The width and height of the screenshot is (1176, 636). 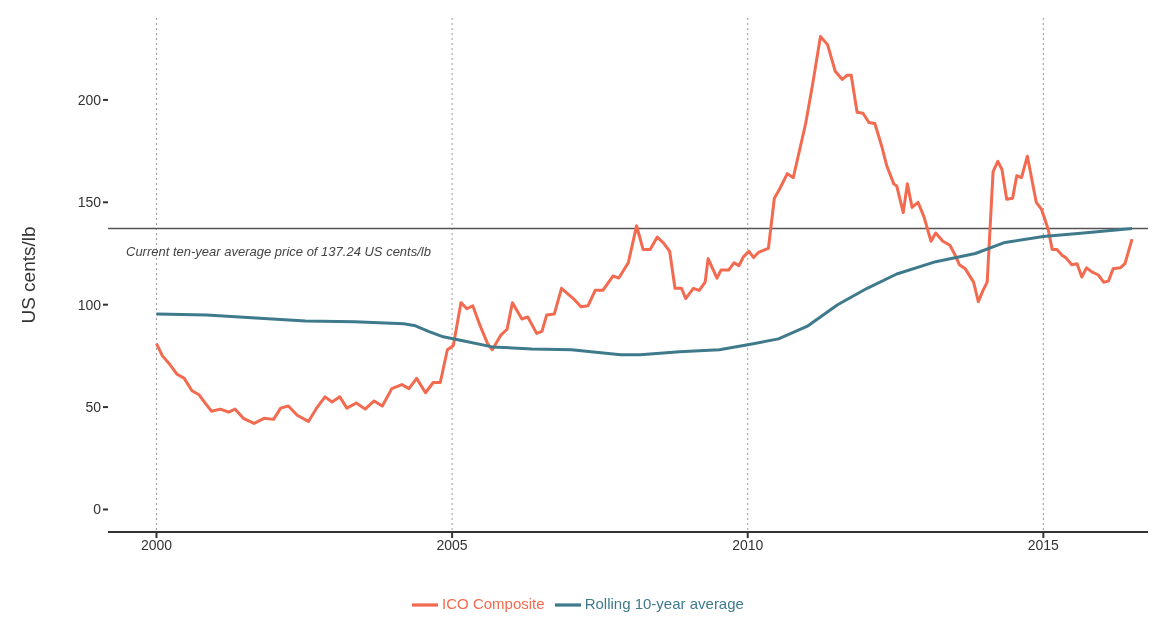 I want to click on y-tick-label: 50, so click(x=93, y=407).